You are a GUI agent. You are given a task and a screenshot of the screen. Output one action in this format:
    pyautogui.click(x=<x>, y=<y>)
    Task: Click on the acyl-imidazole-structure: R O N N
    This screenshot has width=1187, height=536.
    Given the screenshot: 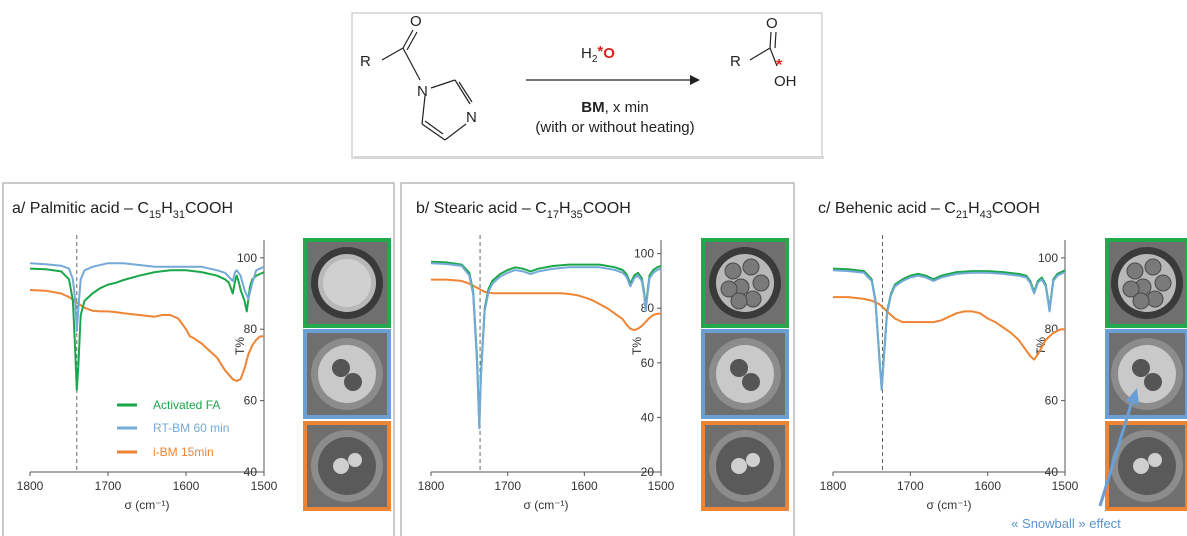 What is the action you would take?
    pyautogui.click(x=418, y=77)
    